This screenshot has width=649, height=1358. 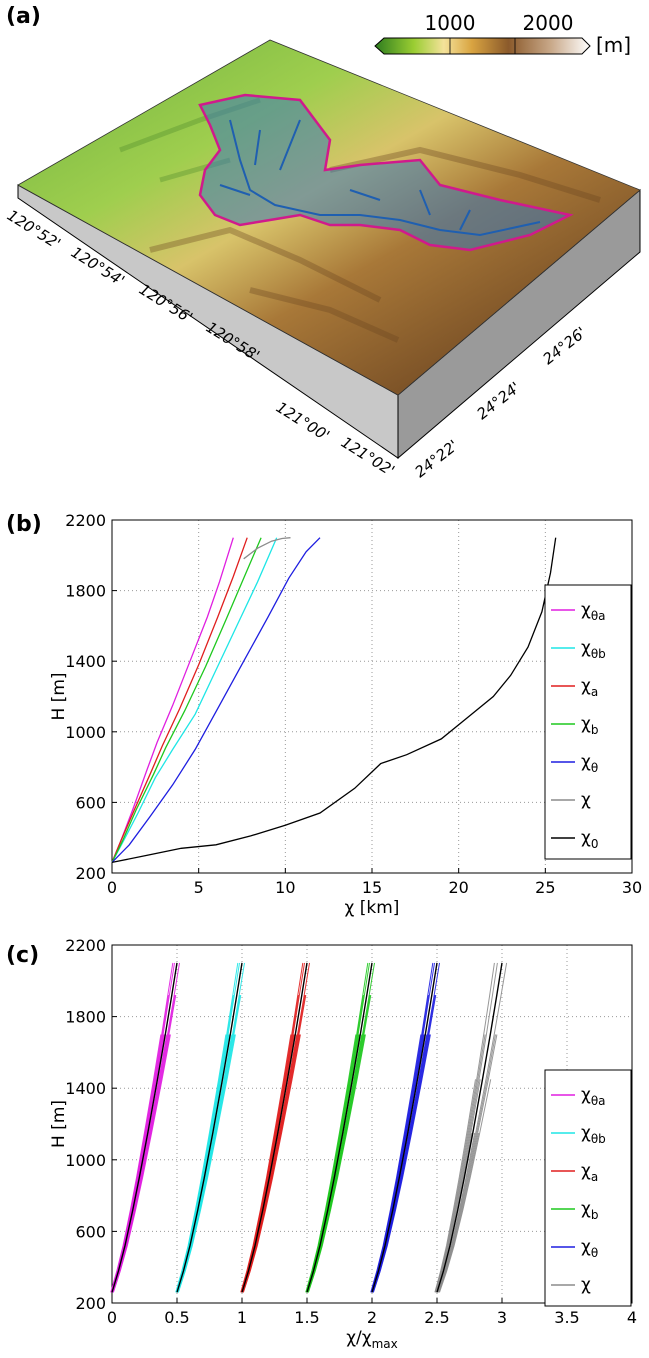 I want to click on panel-a-label: (a), so click(x=23, y=16).